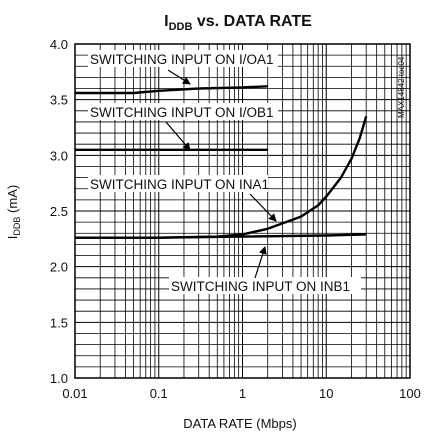 Image resolution: width=424 pixels, height=439 pixels. I want to click on annotation-label: SWITCHING INPUT ON INB1, so click(260, 286).